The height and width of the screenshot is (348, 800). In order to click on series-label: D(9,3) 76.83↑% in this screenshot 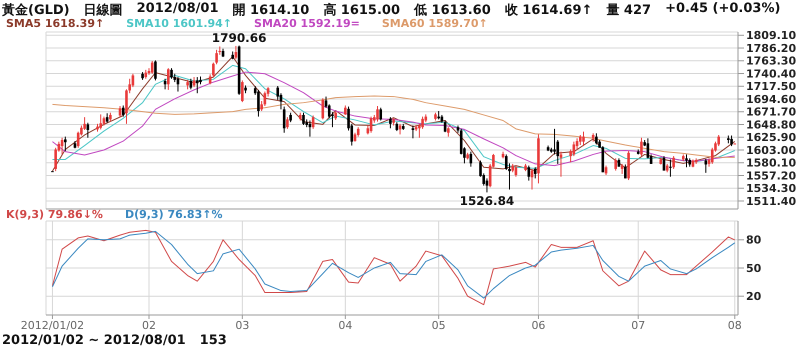, I will do `click(173, 214)`.